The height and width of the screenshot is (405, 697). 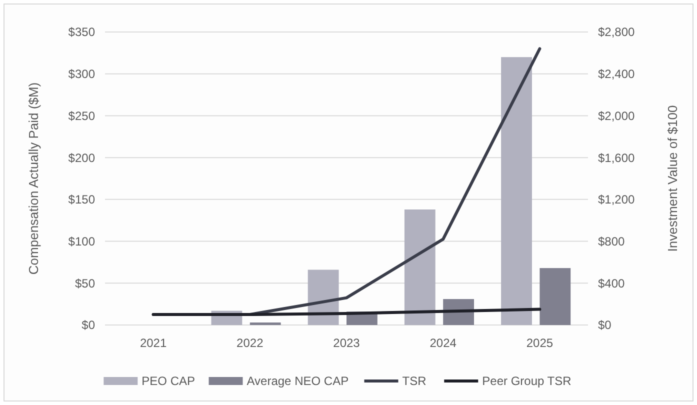 What do you see at coordinates (617, 74) in the screenshot?
I see `y2-tick-label: $2,400` at bounding box center [617, 74].